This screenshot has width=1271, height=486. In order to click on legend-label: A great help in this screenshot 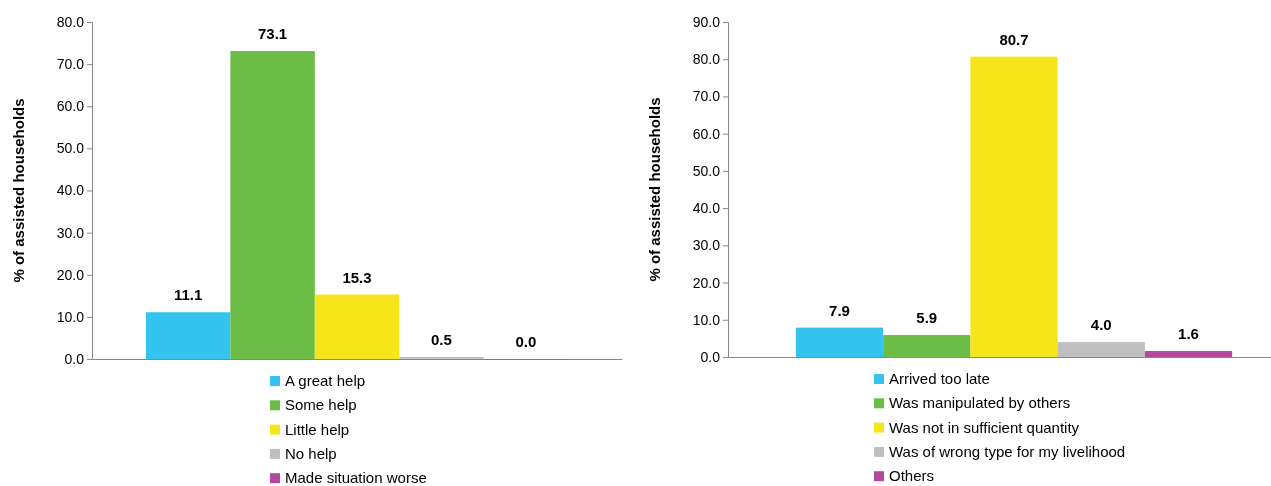, I will do `click(325, 380)`.